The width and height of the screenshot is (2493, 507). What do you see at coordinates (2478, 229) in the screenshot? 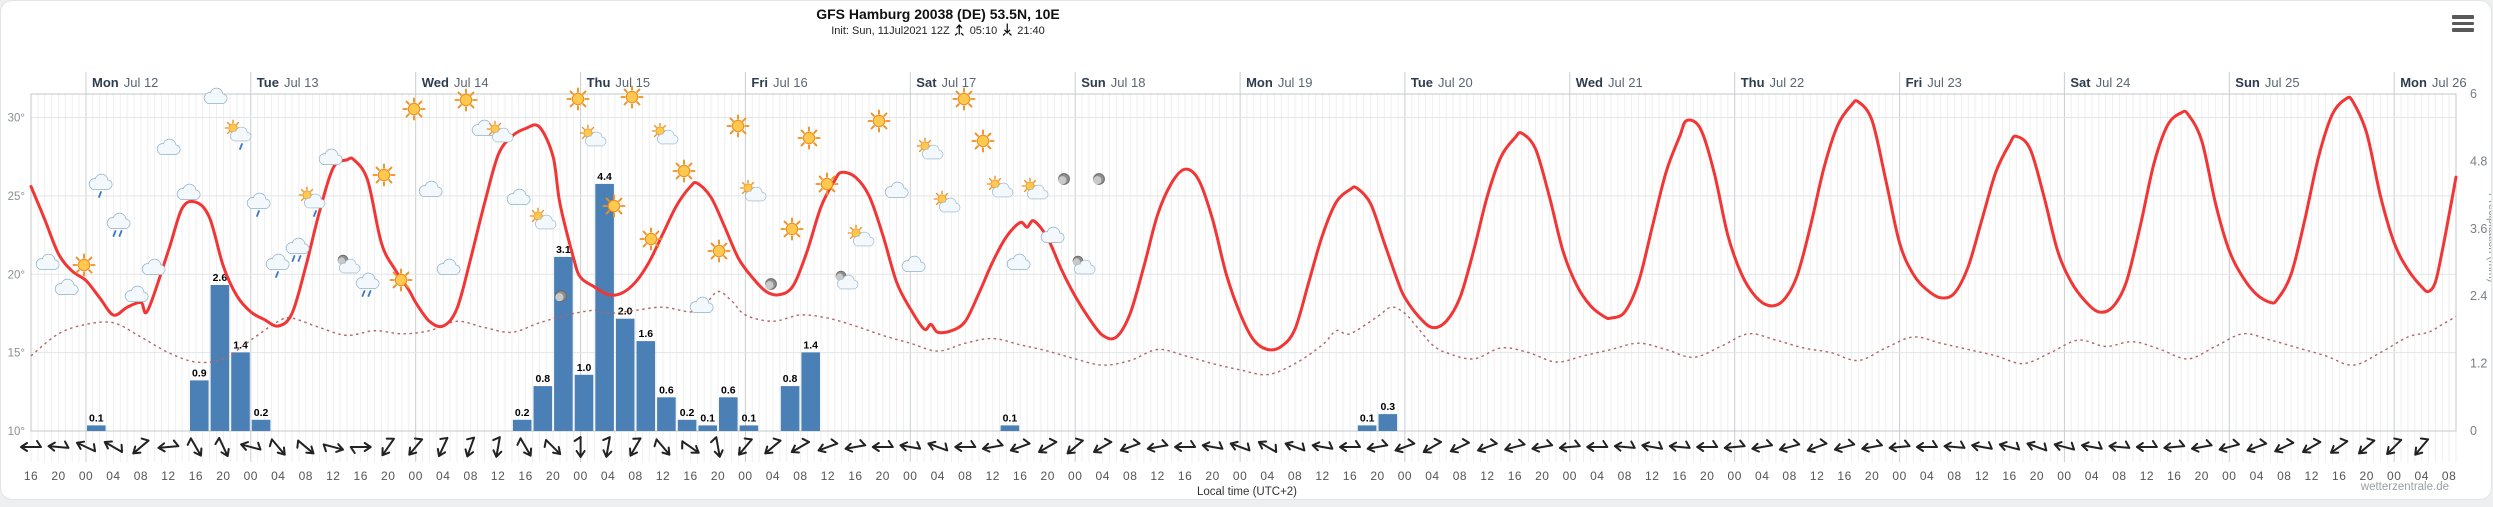
I see `svg-text: 3.6` at bounding box center [2478, 229].